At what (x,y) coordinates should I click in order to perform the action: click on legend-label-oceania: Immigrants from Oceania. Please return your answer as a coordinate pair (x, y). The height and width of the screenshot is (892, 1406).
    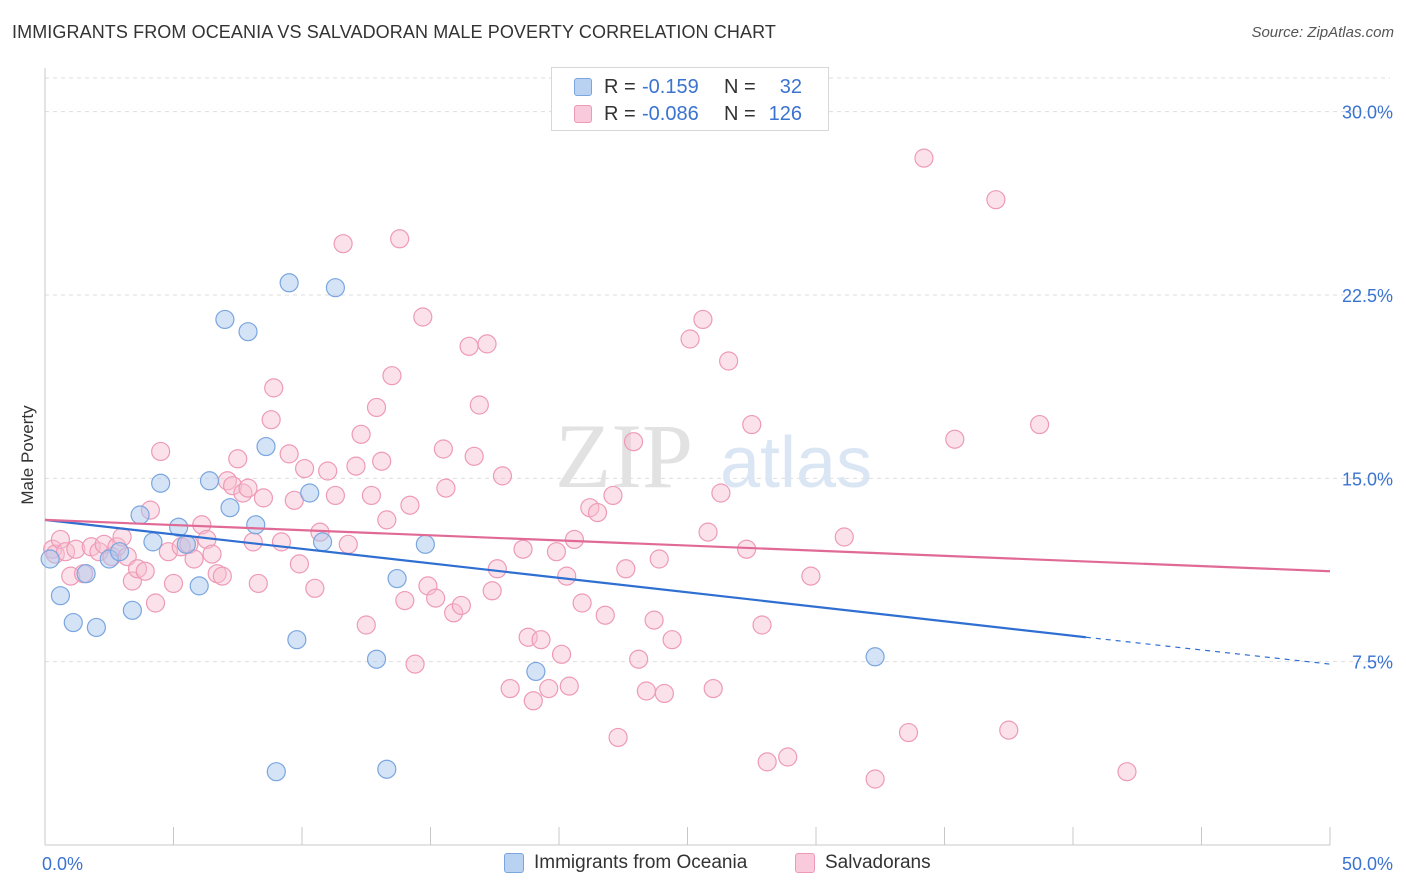
    Looking at the image, I should click on (641, 862).